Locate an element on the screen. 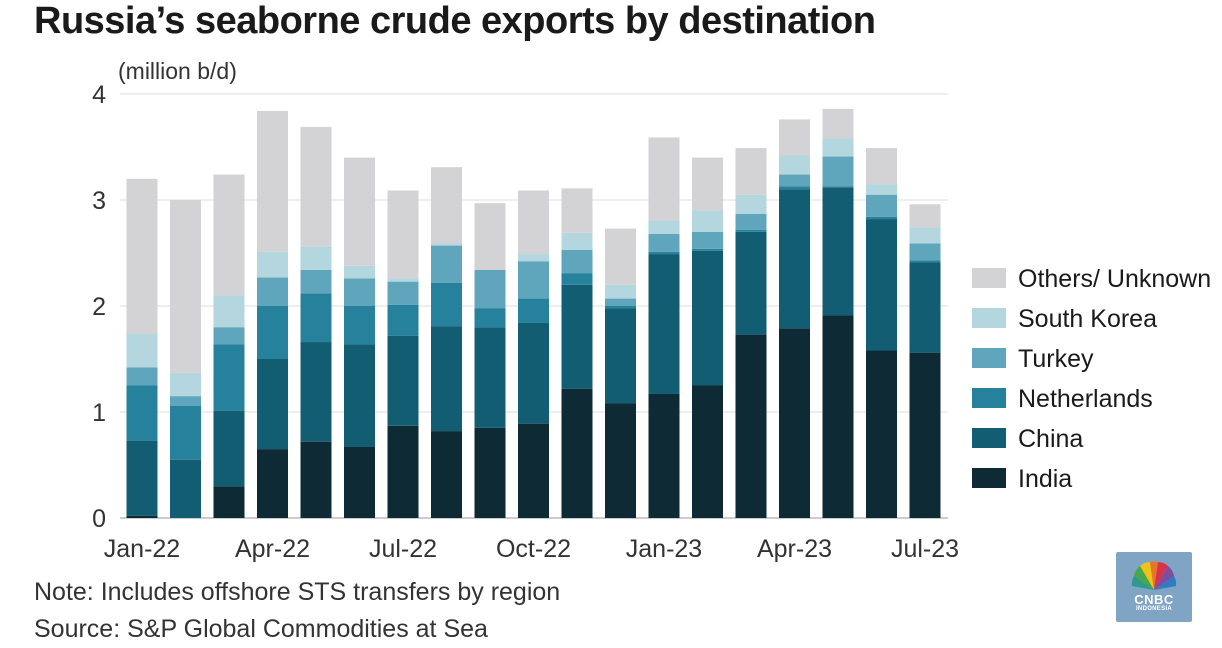 The height and width of the screenshot is (648, 1222). logo-wordmark: CNBC is located at coordinates (1154, 599).